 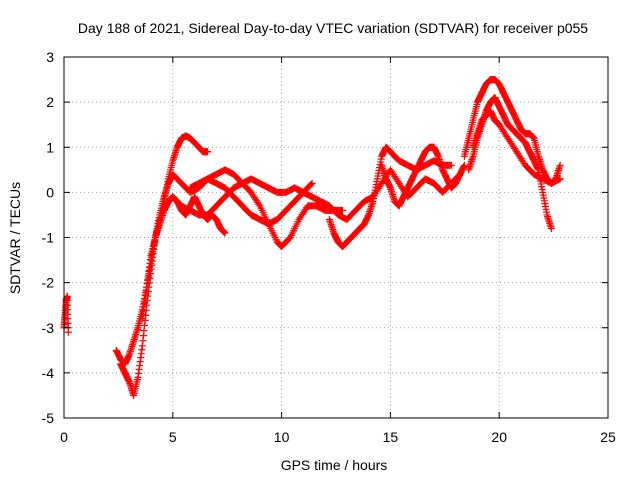 I want to click on y-tick-label: -1, so click(x=48, y=238).